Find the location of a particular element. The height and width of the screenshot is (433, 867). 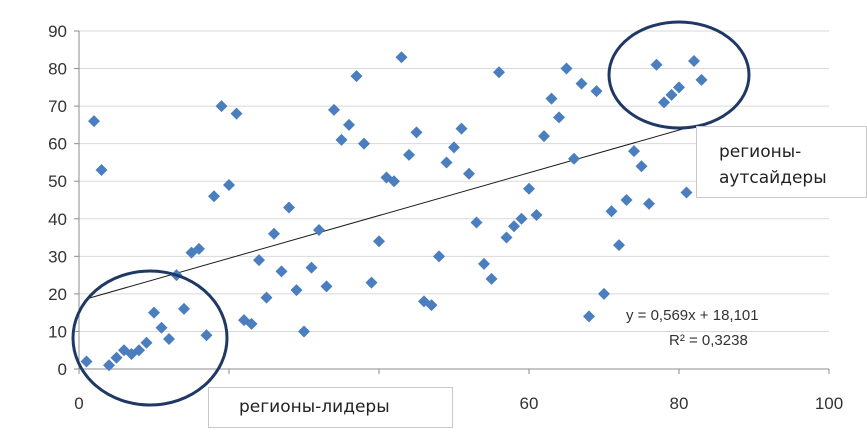

outsiders-circle is located at coordinates (679, 75).